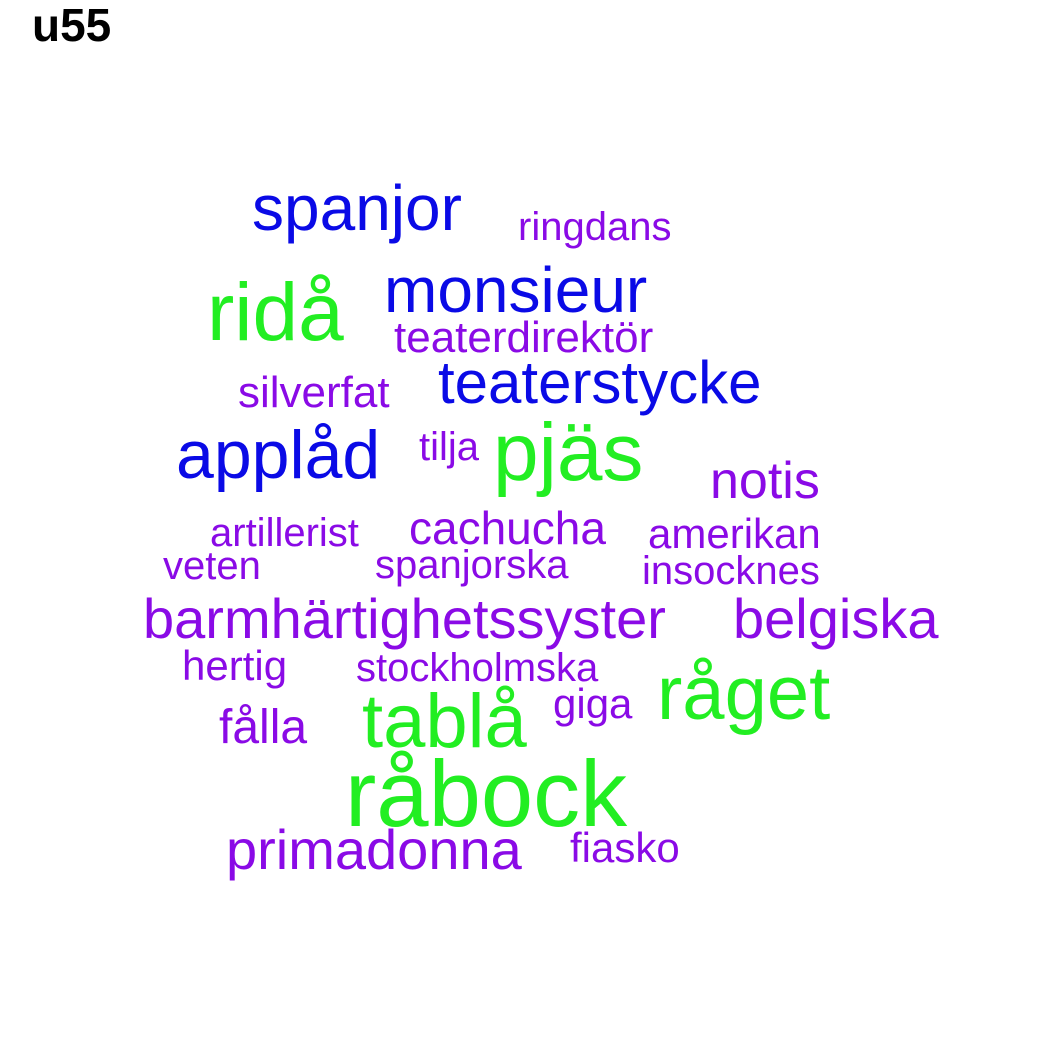 This screenshot has width=1050, height=1050. What do you see at coordinates (72, 25) in the screenshot?
I see `plot-title: u55` at bounding box center [72, 25].